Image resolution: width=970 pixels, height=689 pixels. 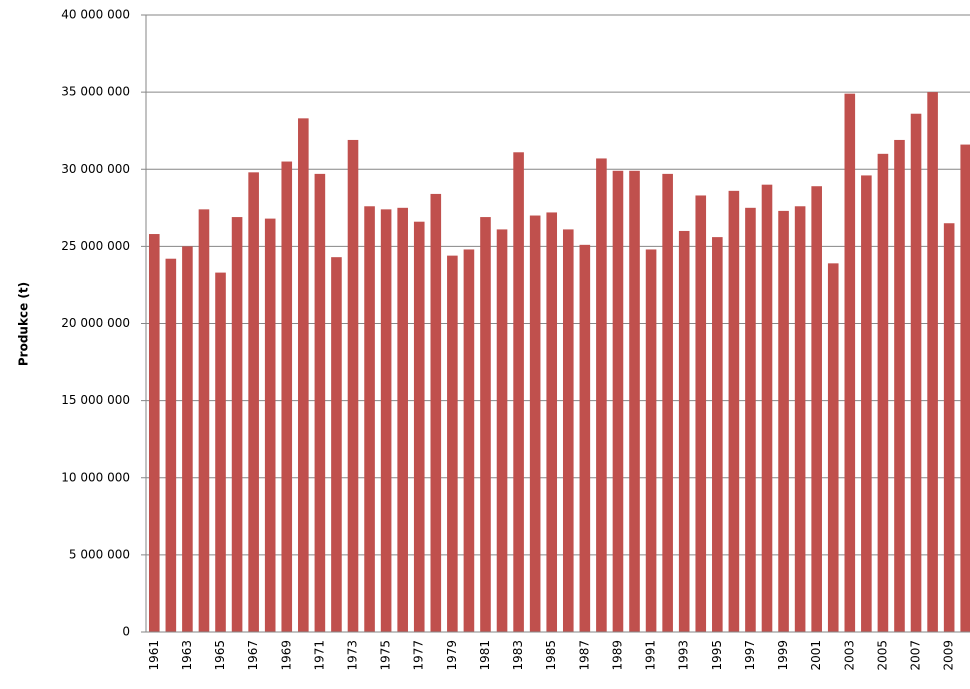 What do you see at coordinates (551, 655) in the screenshot?
I see `x-tick-label: 1985` at bounding box center [551, 655].